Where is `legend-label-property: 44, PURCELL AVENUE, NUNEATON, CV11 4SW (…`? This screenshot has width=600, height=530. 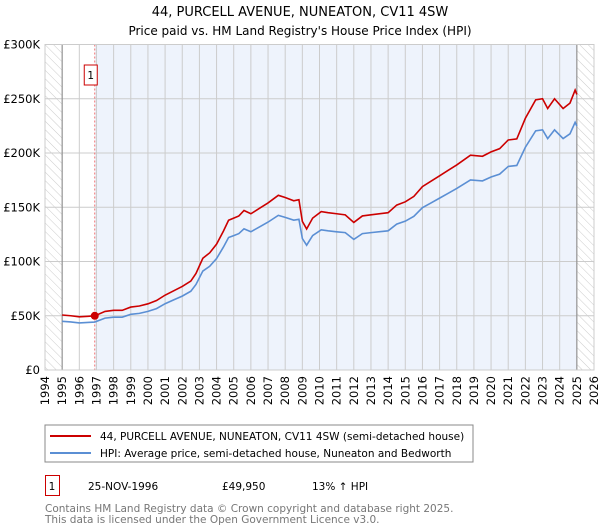 legend-label-property: 44, PURCELL AVENUE, NUNEATON, CV11 4SW (… is located at coordinates (282, 437).